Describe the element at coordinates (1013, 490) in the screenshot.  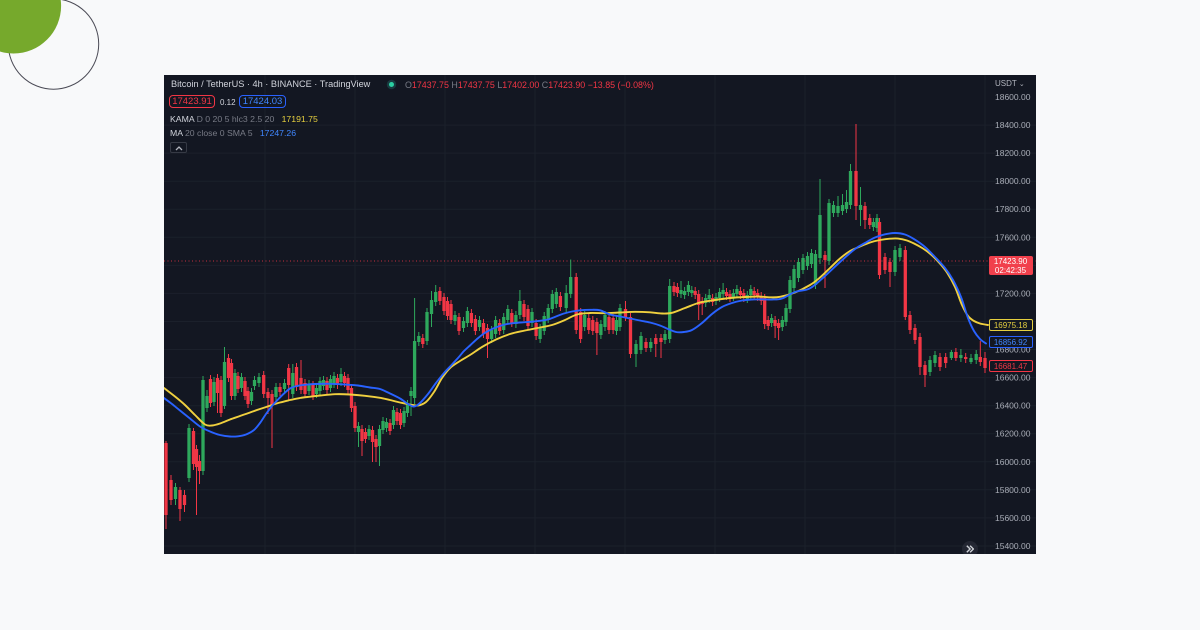
I see `svg-text: 15800.00` at that location.